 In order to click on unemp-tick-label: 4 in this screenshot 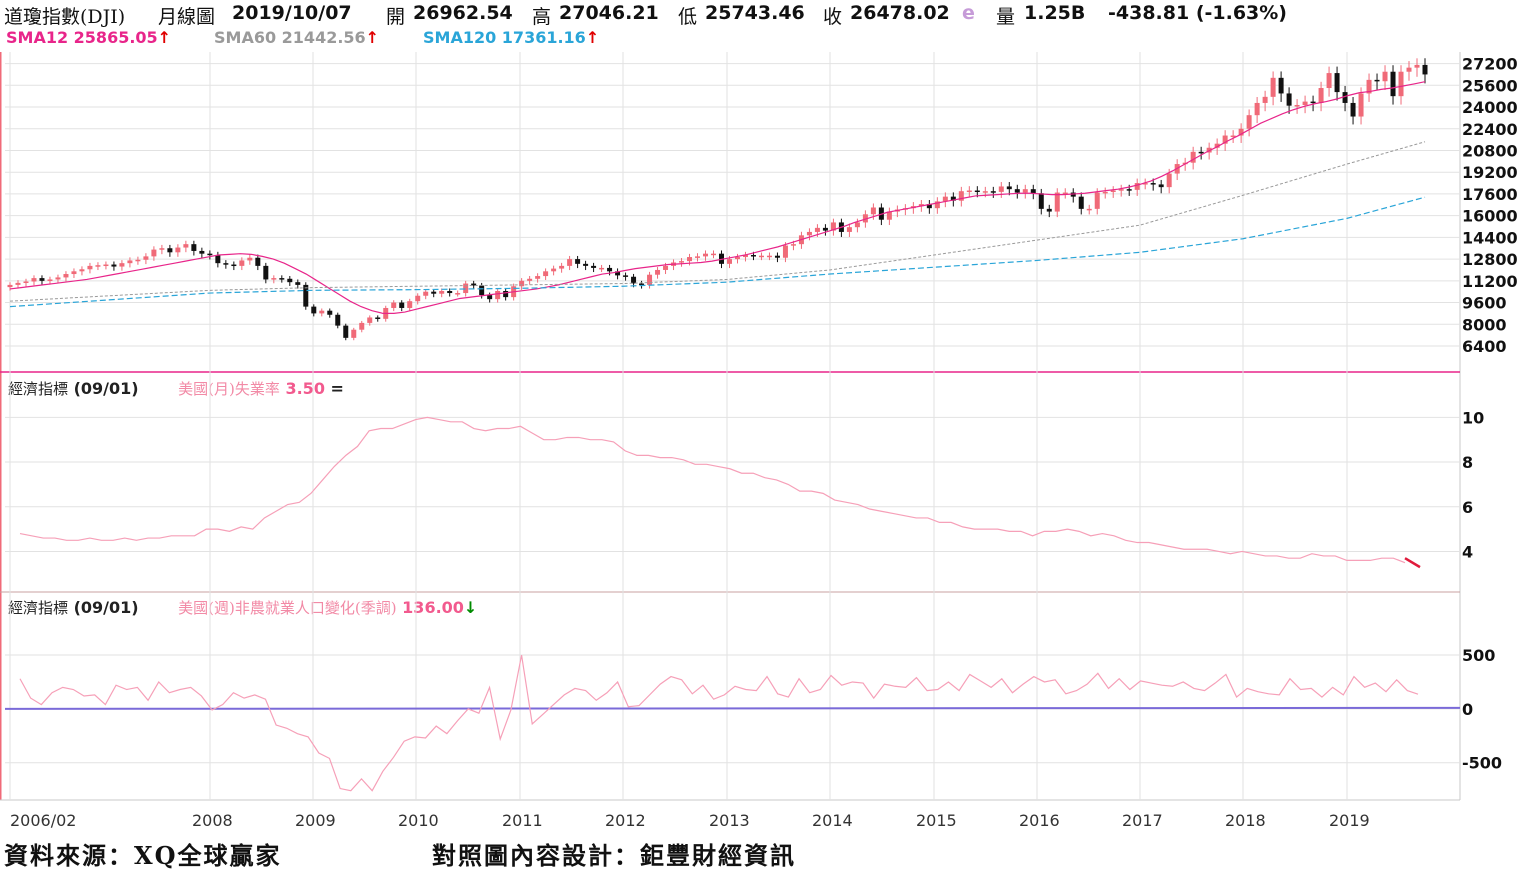, I will do `click(1467, 551)`.